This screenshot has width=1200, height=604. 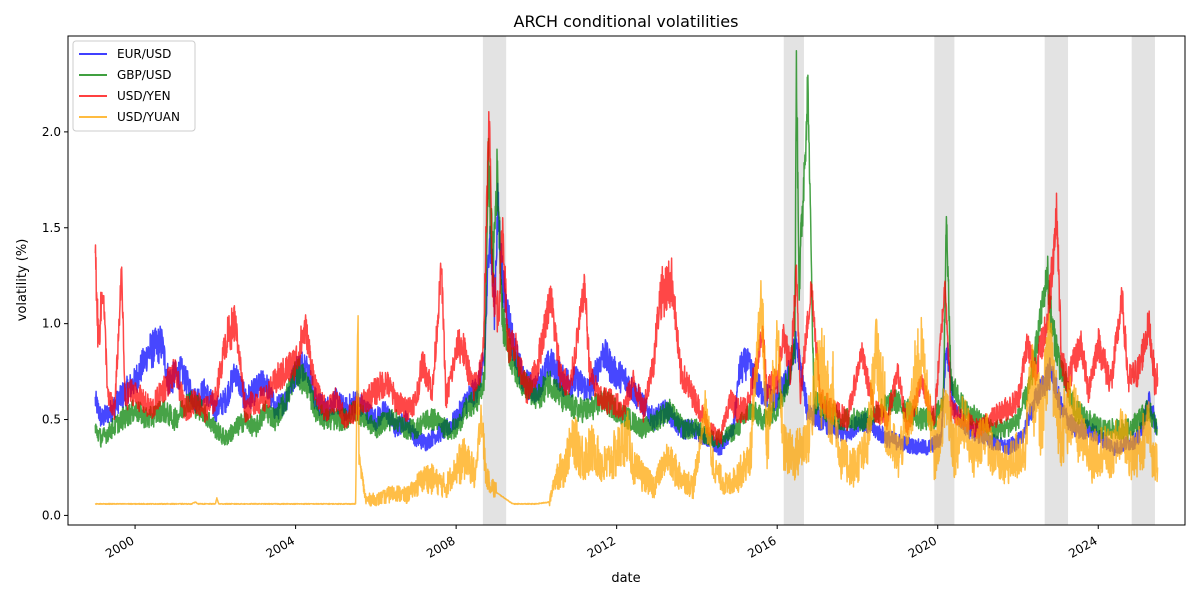 I want to click on legend-label-eur-usd: EUR/USD, so click(x=144, y=54).